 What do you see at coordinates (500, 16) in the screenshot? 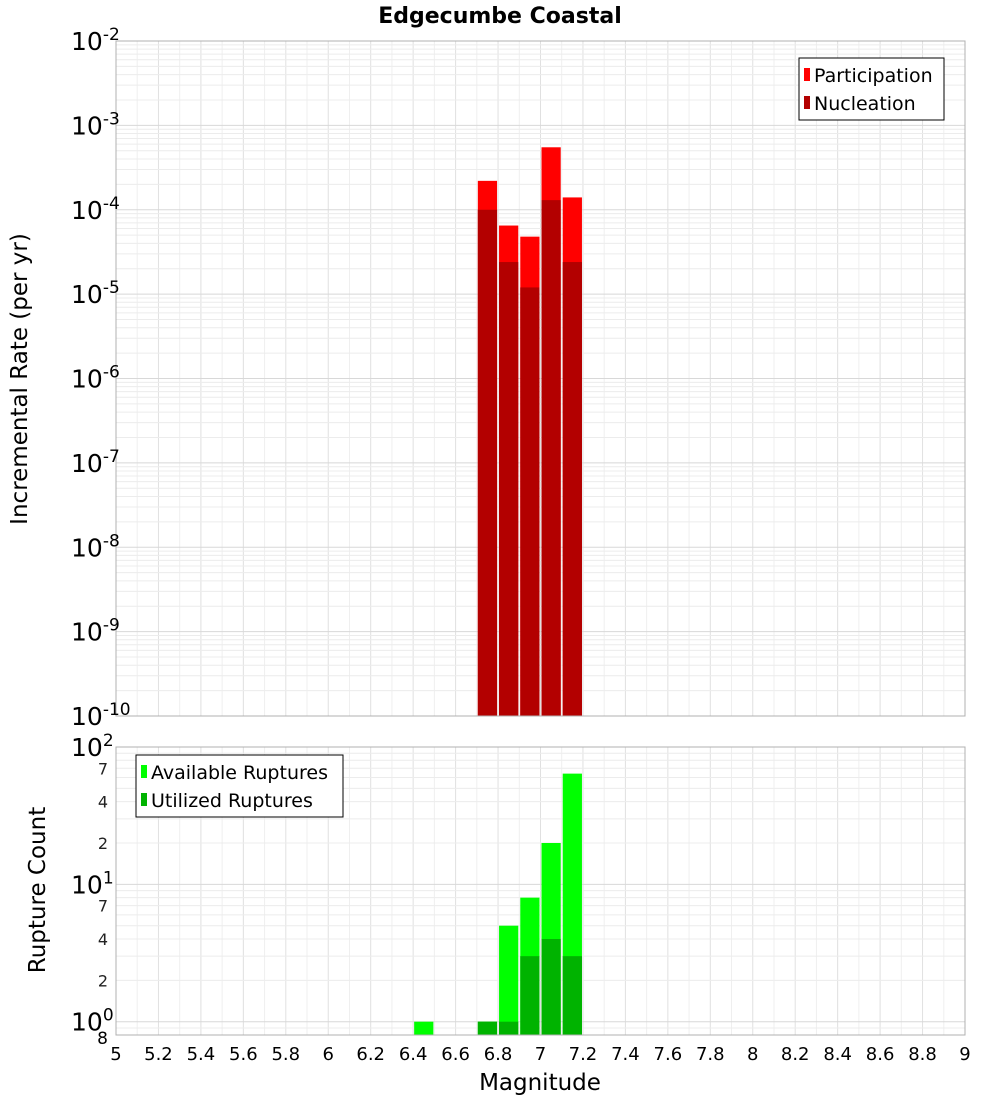
I see `chart-title: Edgecumbe Coastal` at bounding box center [500, 16].